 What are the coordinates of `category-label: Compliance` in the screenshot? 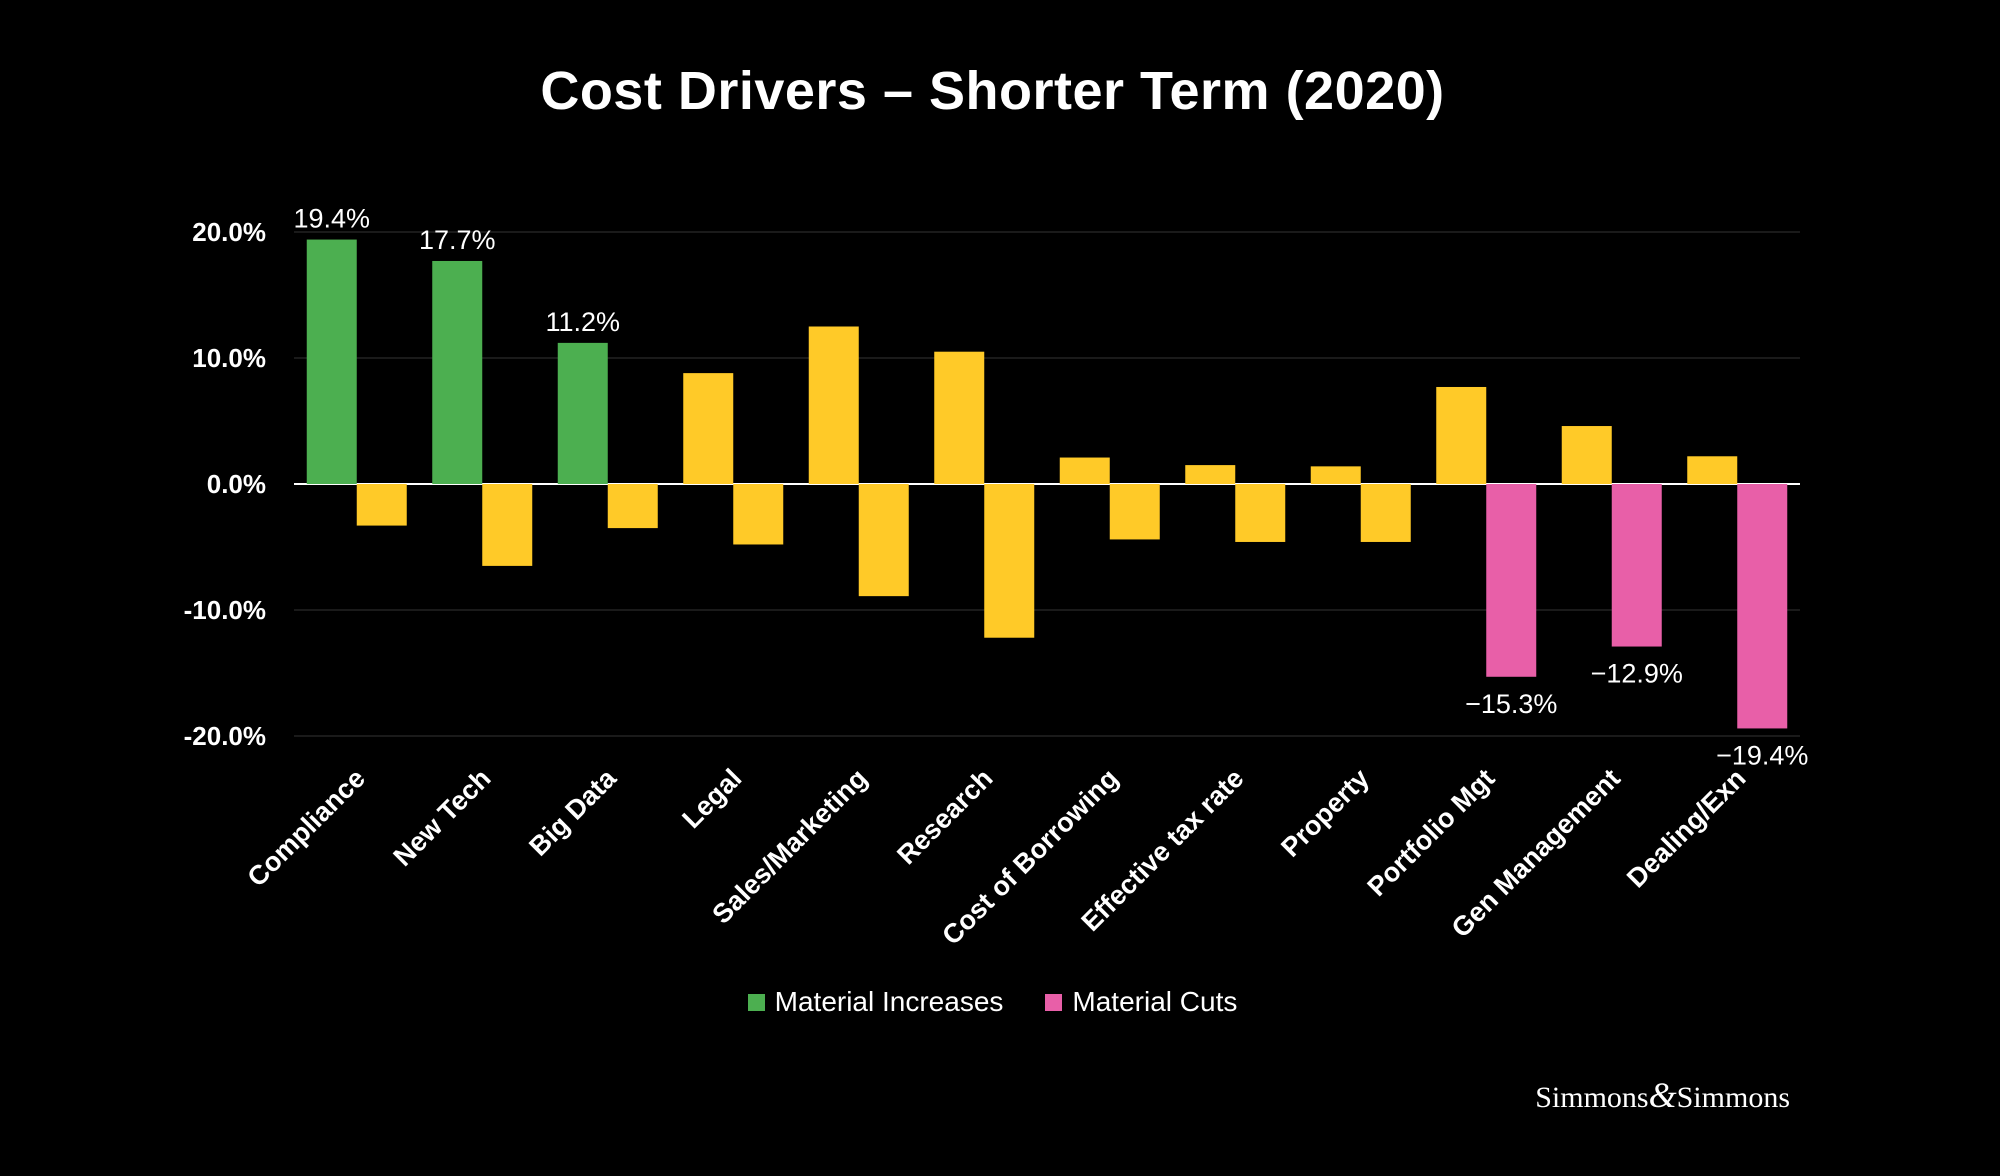 It's located at (306, 827).